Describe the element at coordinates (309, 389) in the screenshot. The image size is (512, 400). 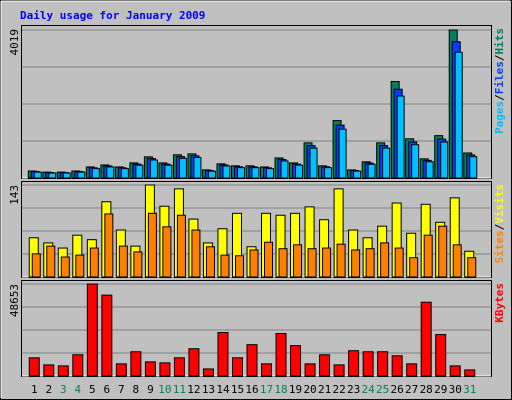
I see `x-tick-label: 20` at that location.